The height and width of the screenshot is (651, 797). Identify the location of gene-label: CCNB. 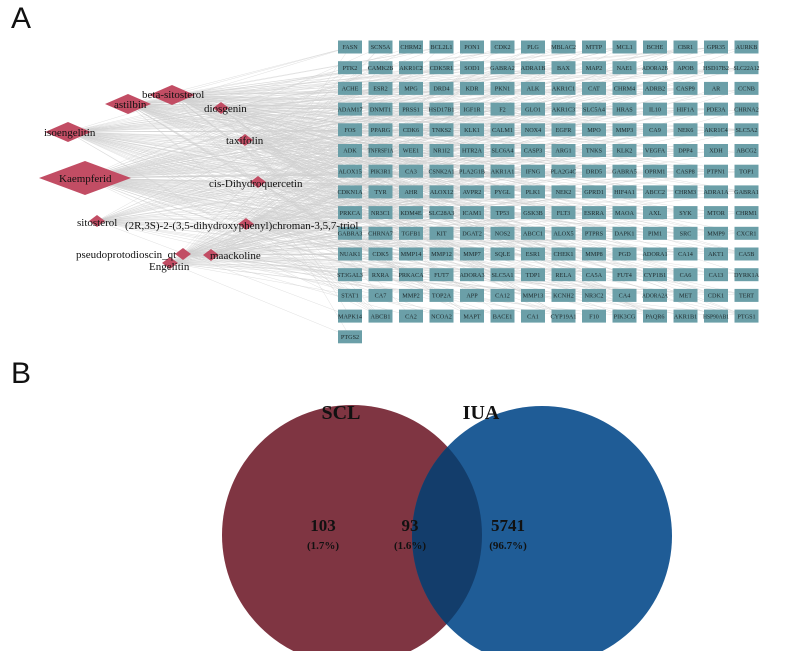
(746, 89).